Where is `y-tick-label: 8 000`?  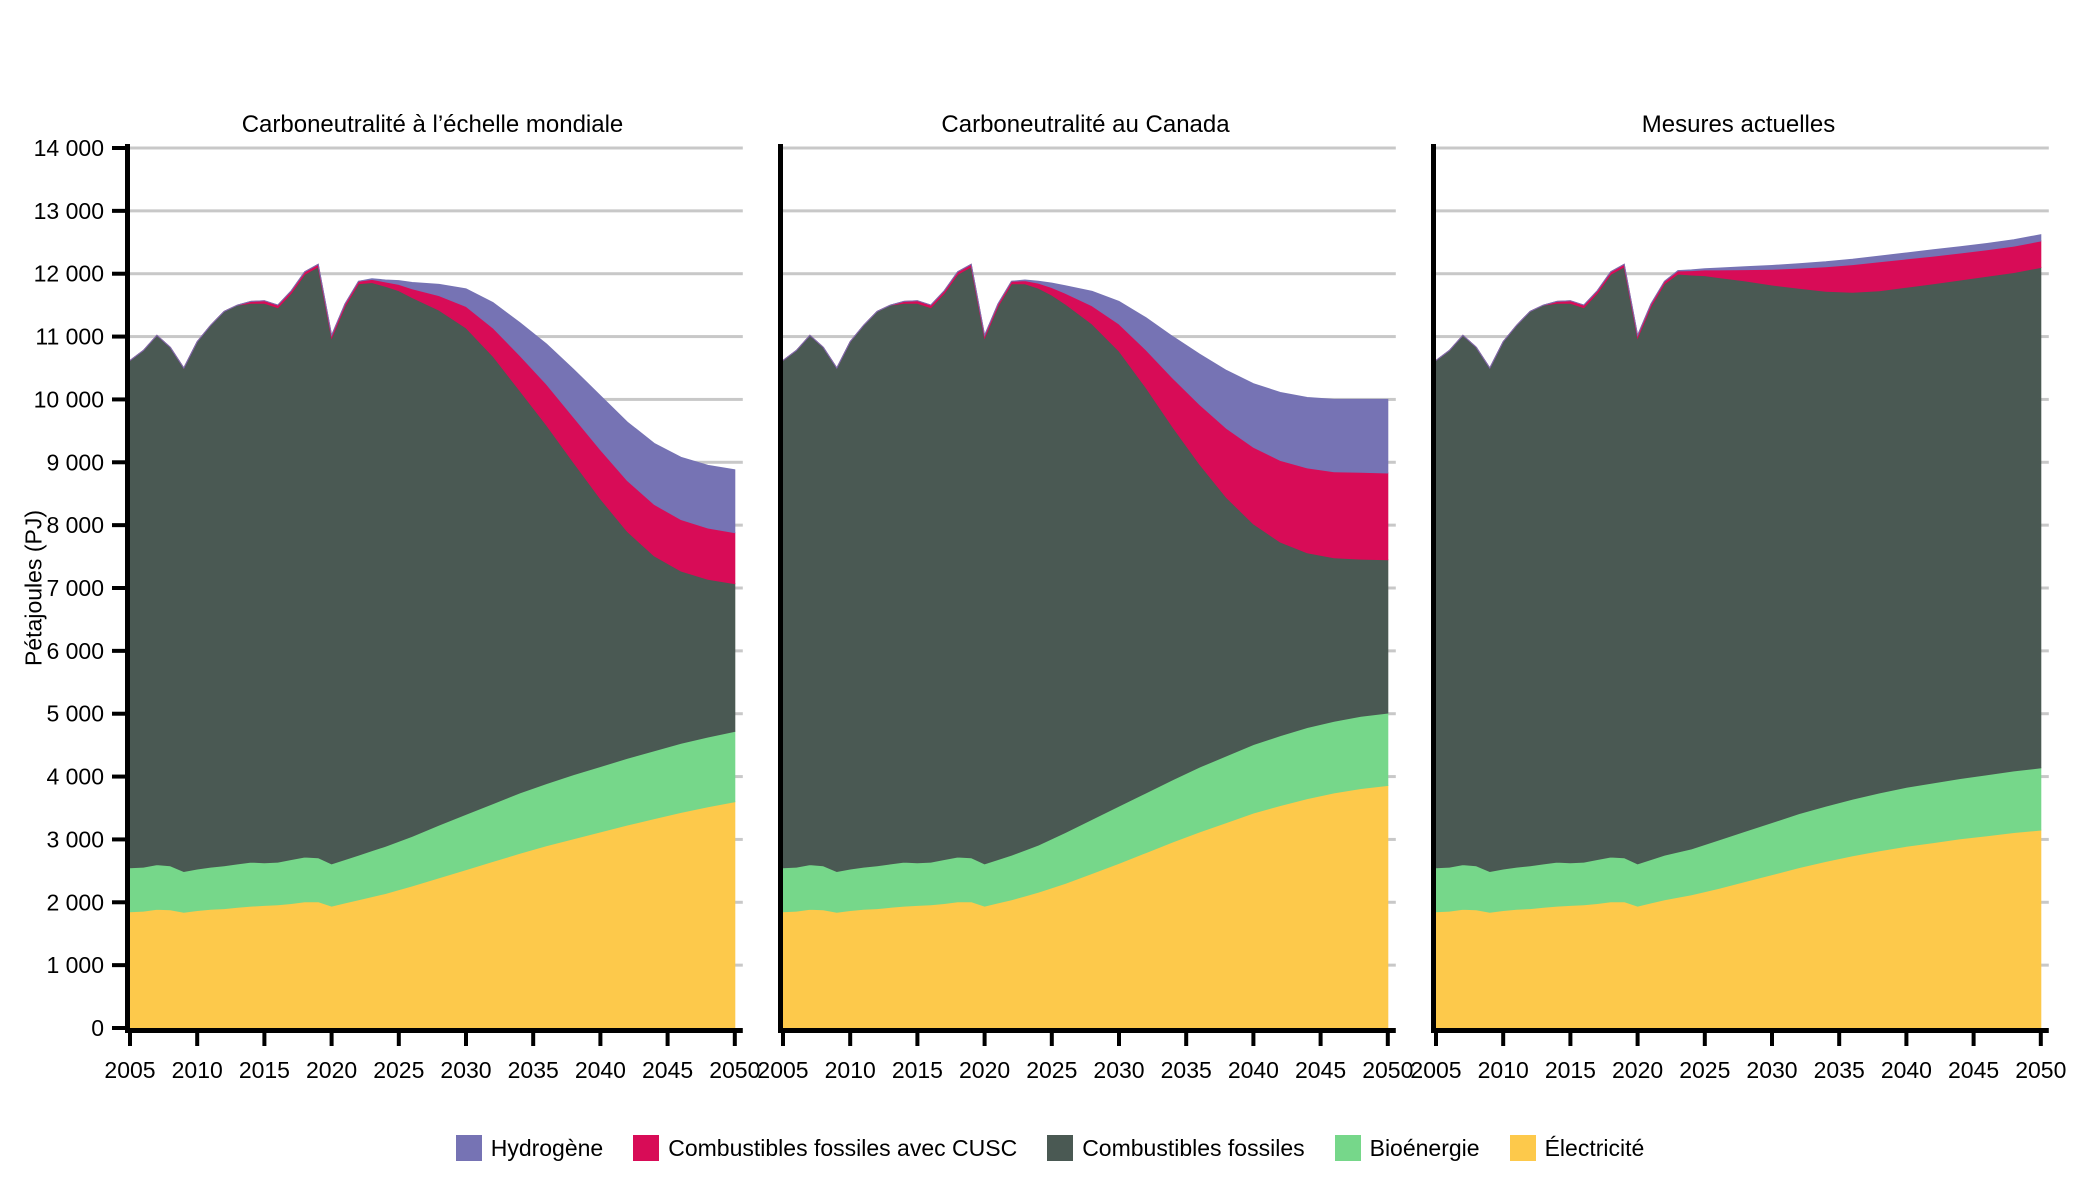 y-tick-label: 8 000 is located at coordinates (75, 525).